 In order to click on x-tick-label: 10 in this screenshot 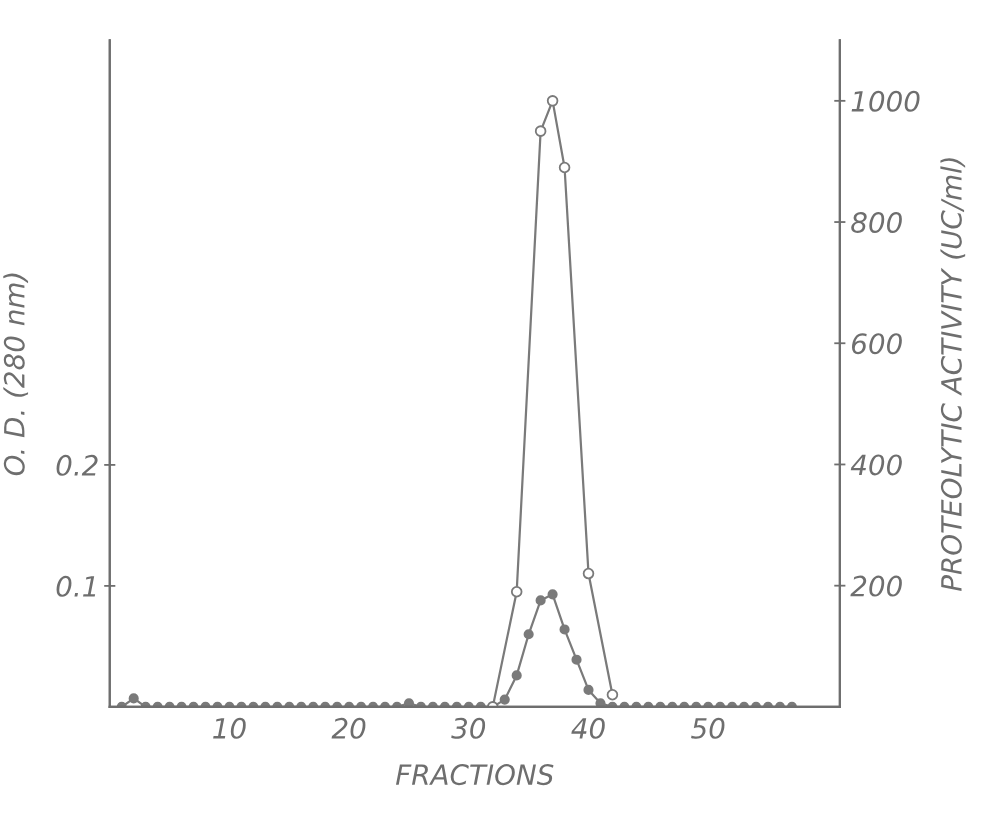, I will do `click(229, 728)`.